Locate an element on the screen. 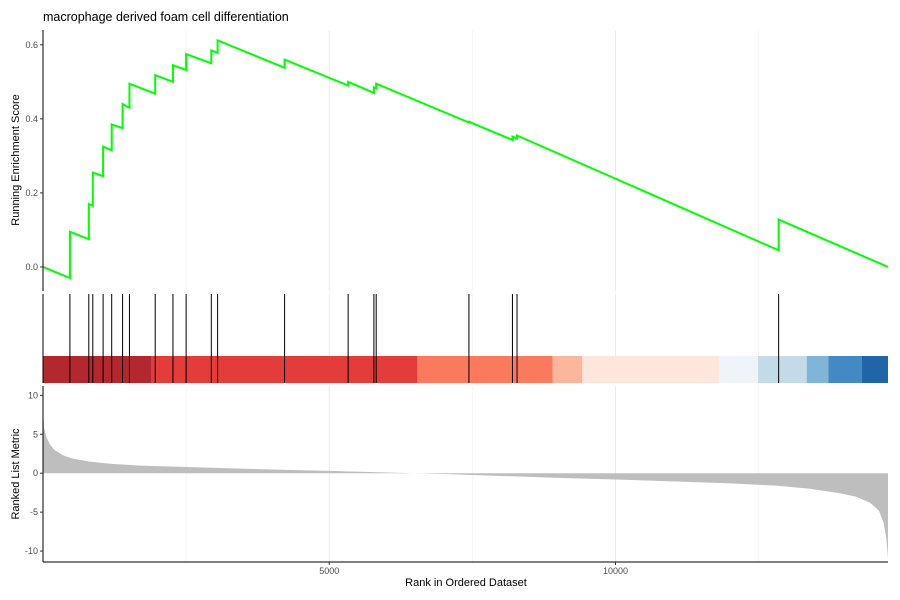  hit-ticks is located at coordinates (424, 338).